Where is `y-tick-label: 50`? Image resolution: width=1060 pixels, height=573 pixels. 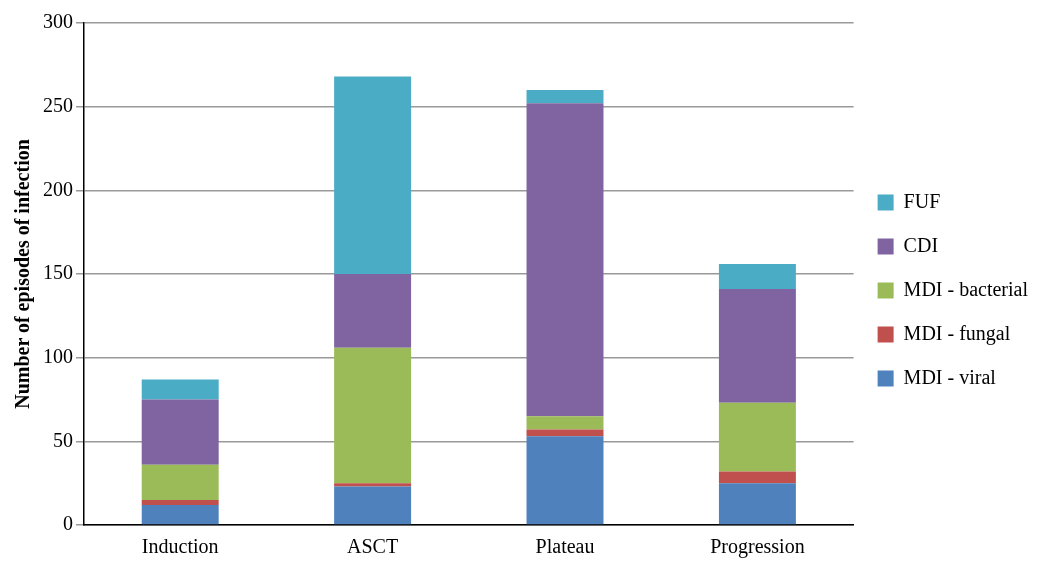
y-tick-label: 50 is located at coordinates (63, 439).